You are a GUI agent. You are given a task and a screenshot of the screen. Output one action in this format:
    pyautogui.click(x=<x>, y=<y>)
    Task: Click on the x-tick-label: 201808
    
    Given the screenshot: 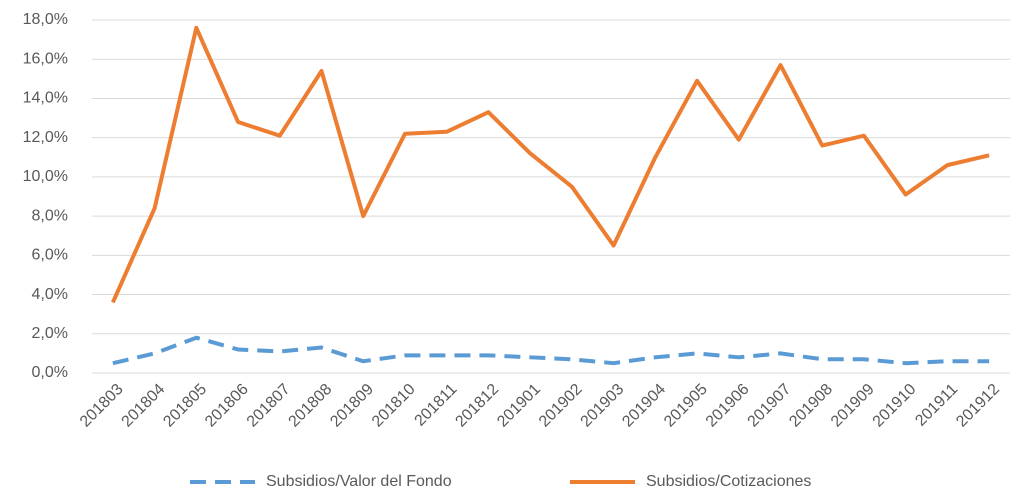 What is the action you would take?
    pyautogui.click(x=311, y=406)
    